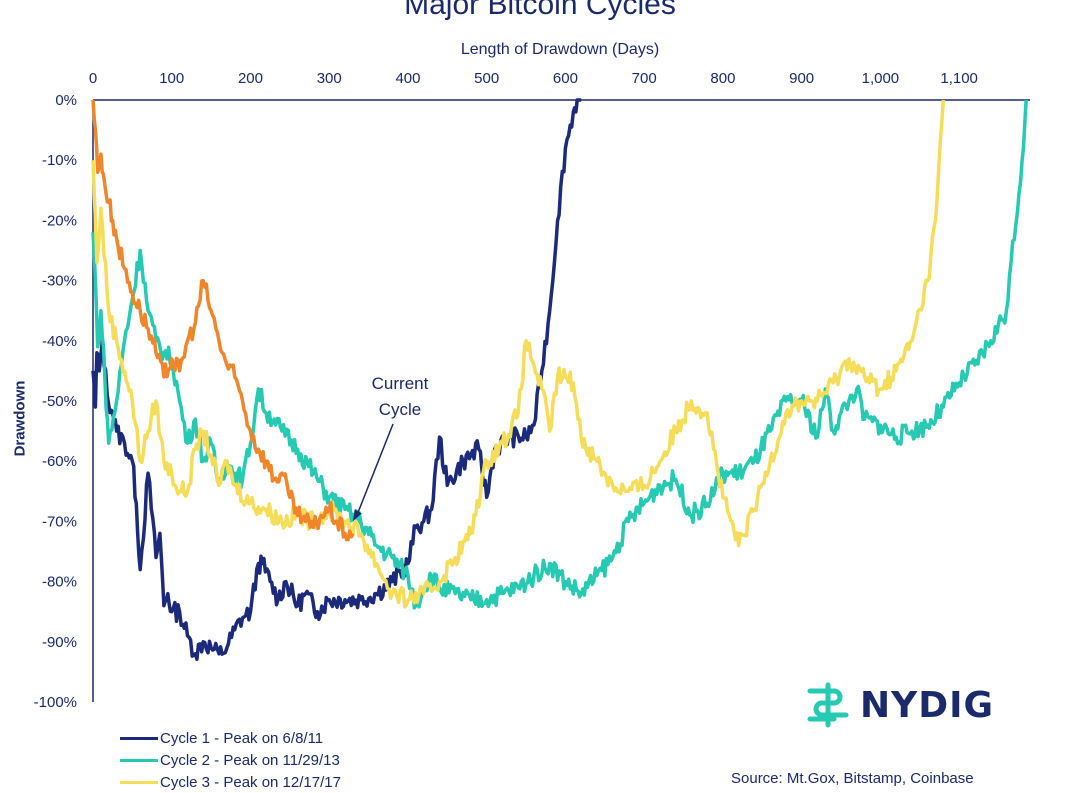  What do you see at coordinates (801, 78) in the screenshot?
I see `x-tick-label: 900` at bounding box center [801, 78].